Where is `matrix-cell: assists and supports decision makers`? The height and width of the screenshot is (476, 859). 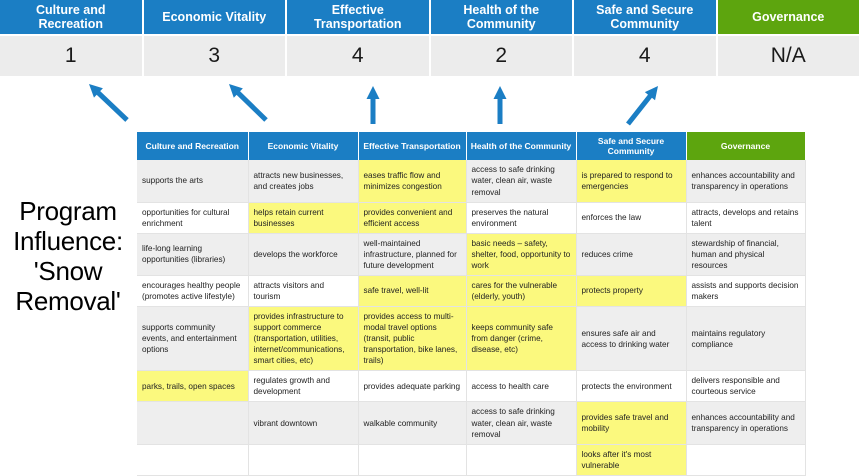 matrix-cell: assists and supports decision makers is located at coordinates (745, 290).